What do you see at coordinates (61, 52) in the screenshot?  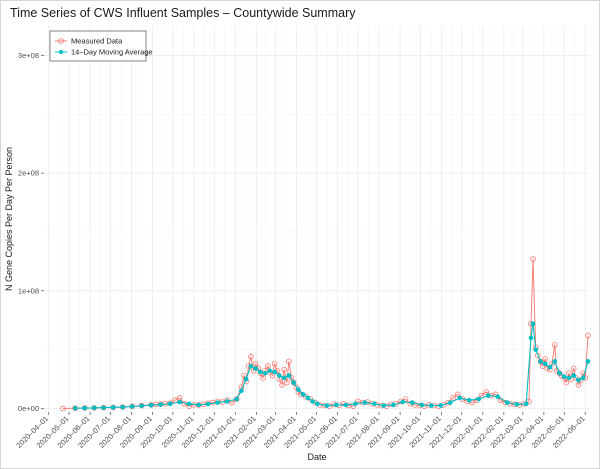 I see `legend-key-marker-moving-average` at bounding box center [61, 52].